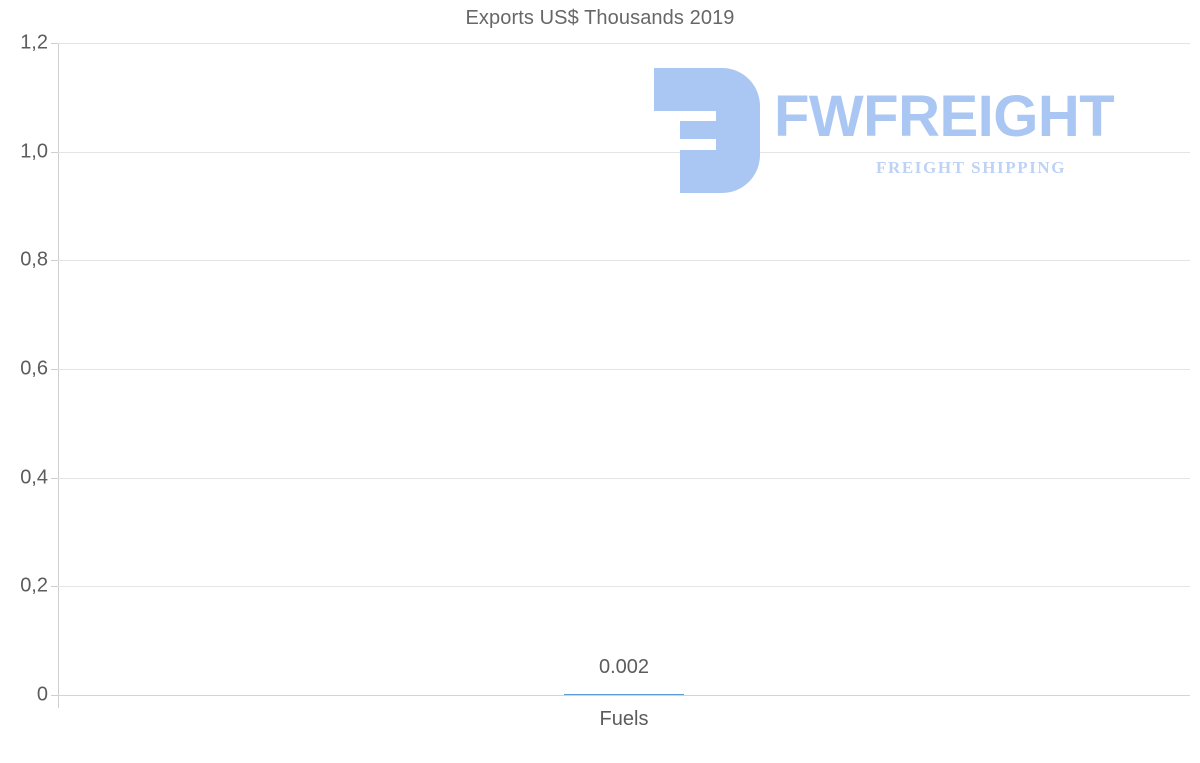 The height and width of the screenshot is (763, 1200). Describe the element at coordinates (34, 42) in the screenshot. I see `y-axis-tick-label: 1,2` at that location.